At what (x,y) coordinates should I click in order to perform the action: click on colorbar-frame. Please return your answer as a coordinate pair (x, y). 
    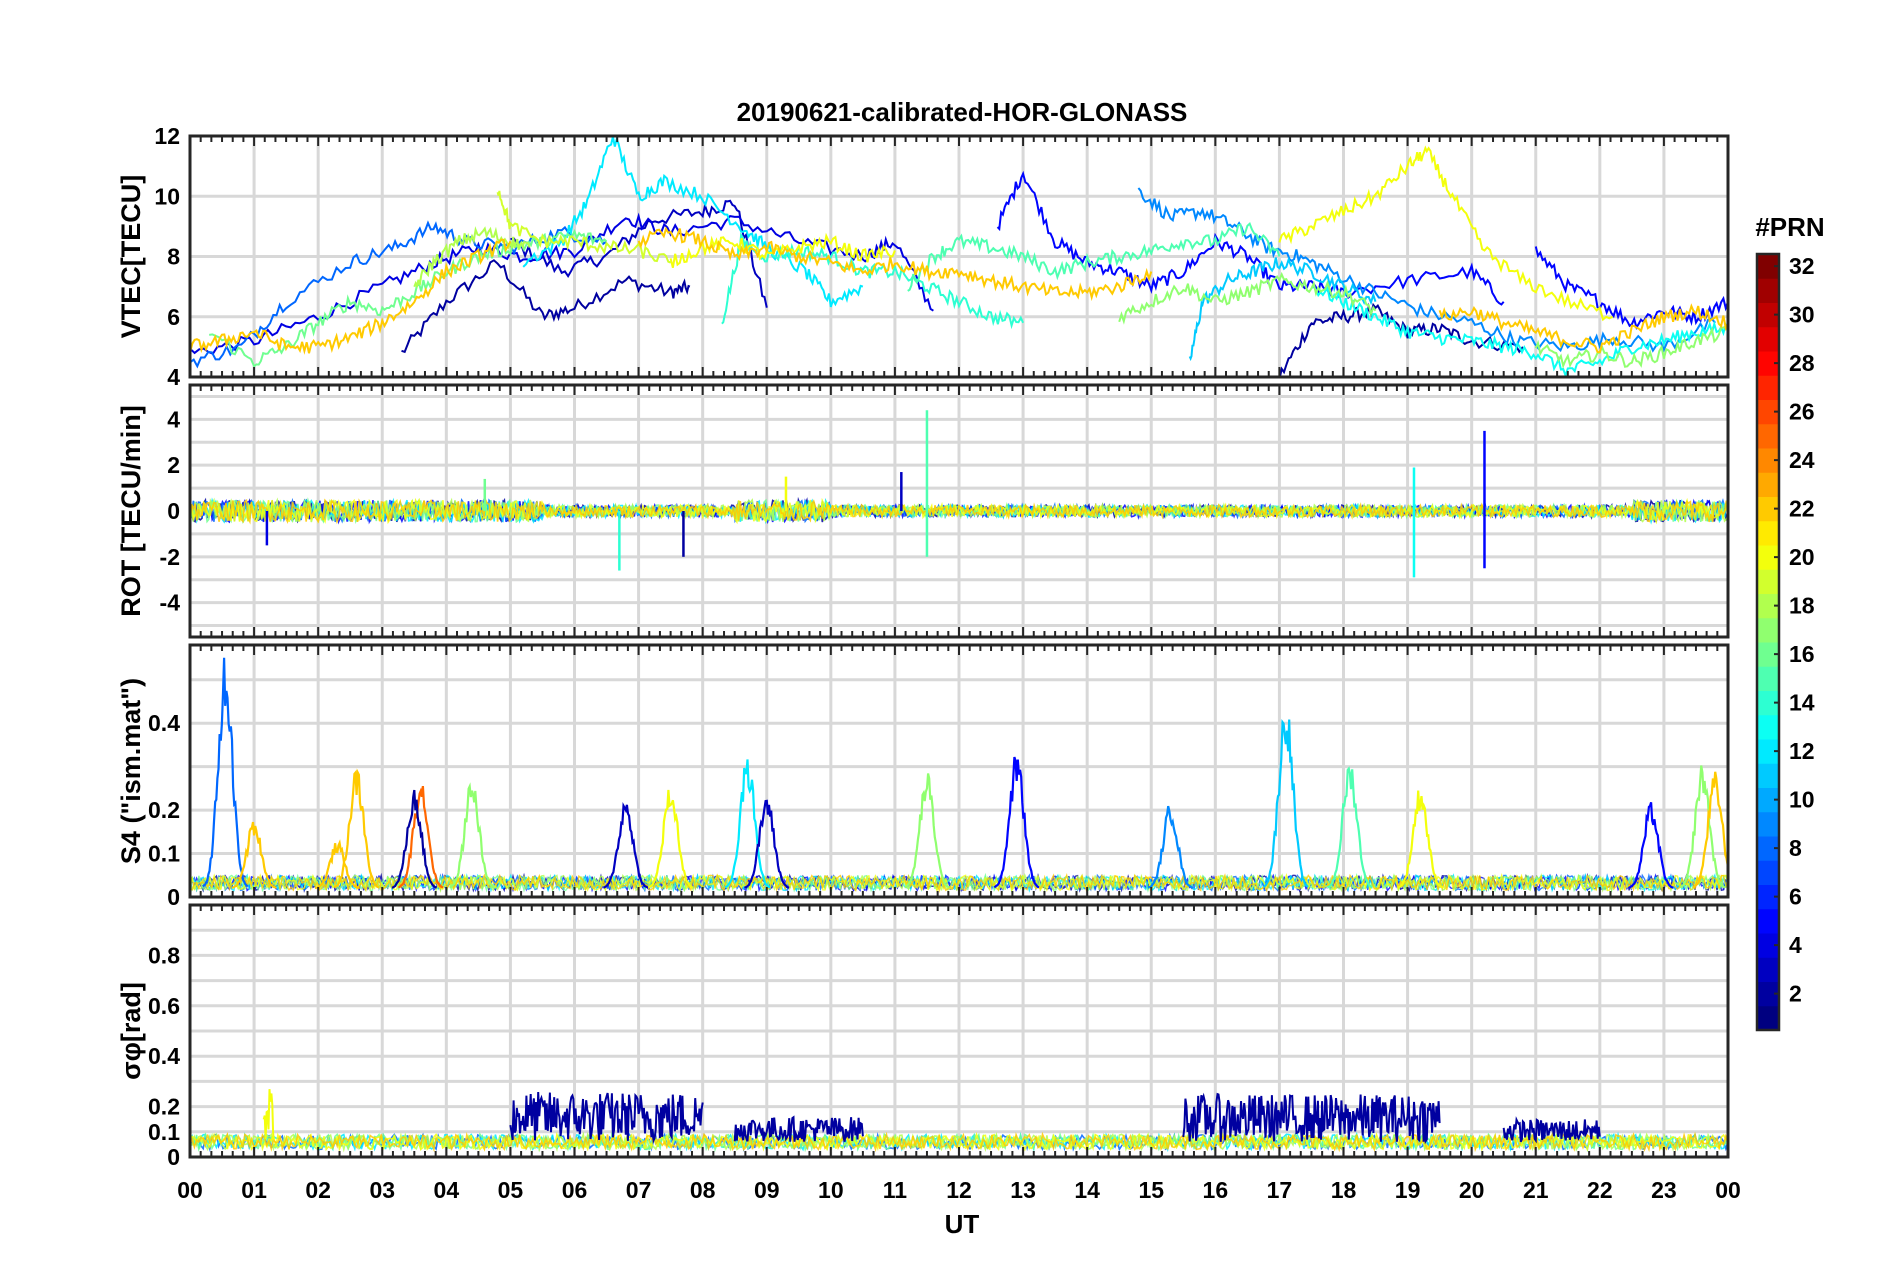
    Looking at the image, I should click on (1768, 642).